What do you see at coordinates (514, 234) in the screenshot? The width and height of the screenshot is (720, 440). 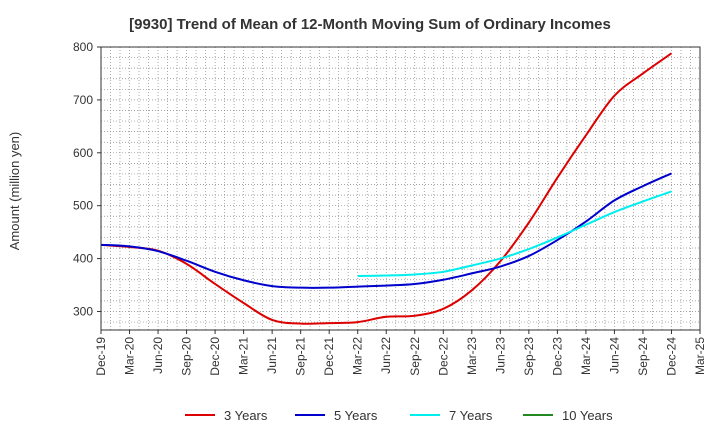 I see `series-line-7-years` at bounding box center [514, 234].